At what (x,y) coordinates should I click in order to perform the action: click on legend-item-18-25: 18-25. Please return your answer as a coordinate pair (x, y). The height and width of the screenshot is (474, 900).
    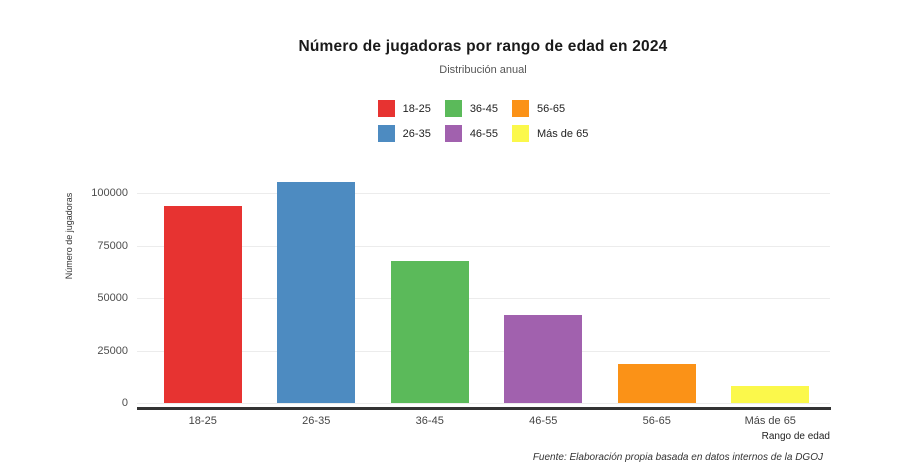
    Looking at the image, I should click on (404, 108).